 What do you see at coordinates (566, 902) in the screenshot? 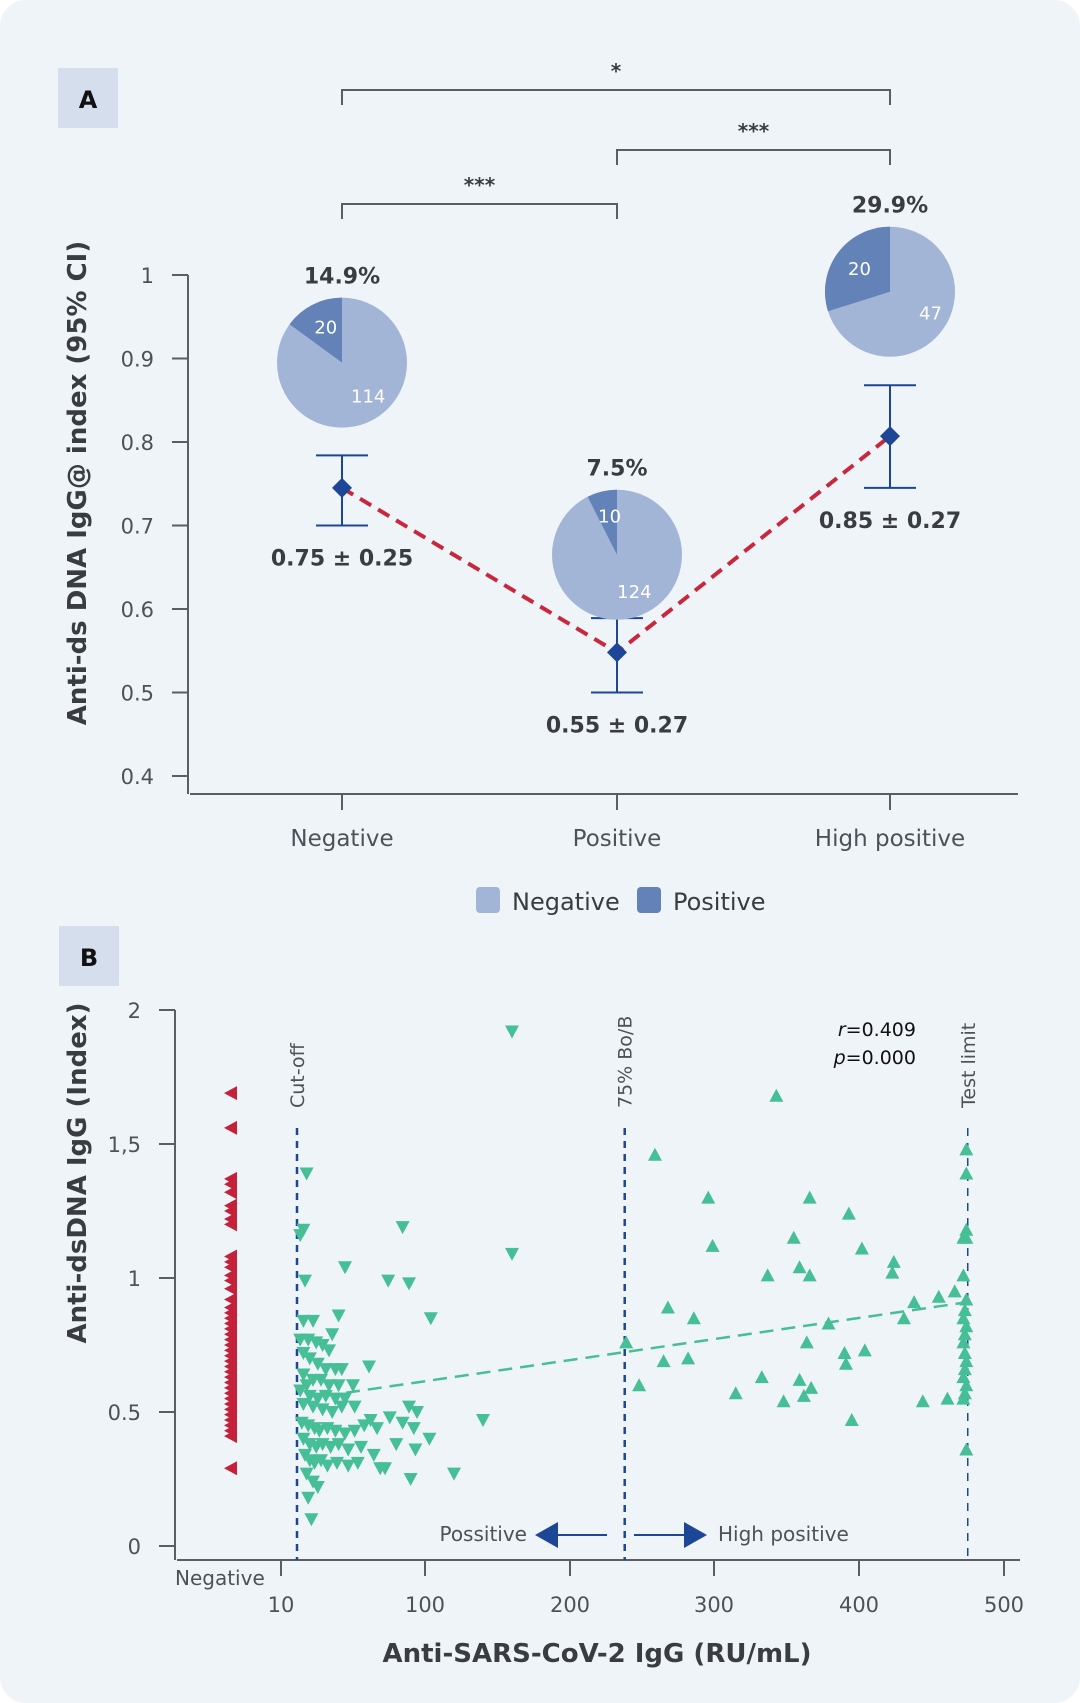
I see `legend-label-negative: Negative` at bounding box center [566, 902].